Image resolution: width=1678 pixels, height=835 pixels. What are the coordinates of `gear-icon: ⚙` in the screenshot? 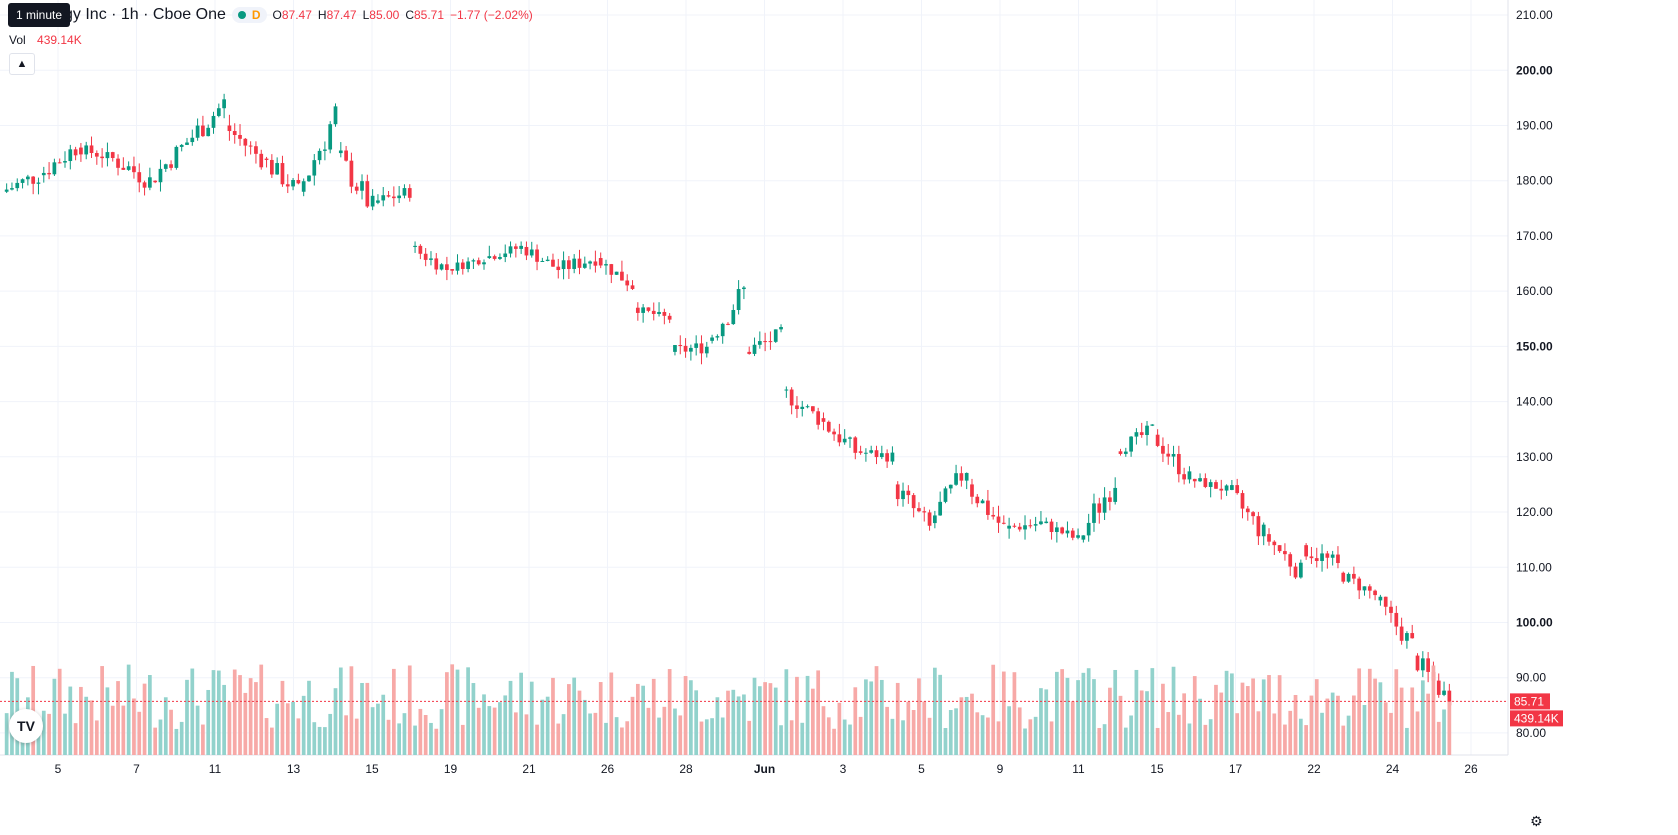 It's located at (1536, 821).